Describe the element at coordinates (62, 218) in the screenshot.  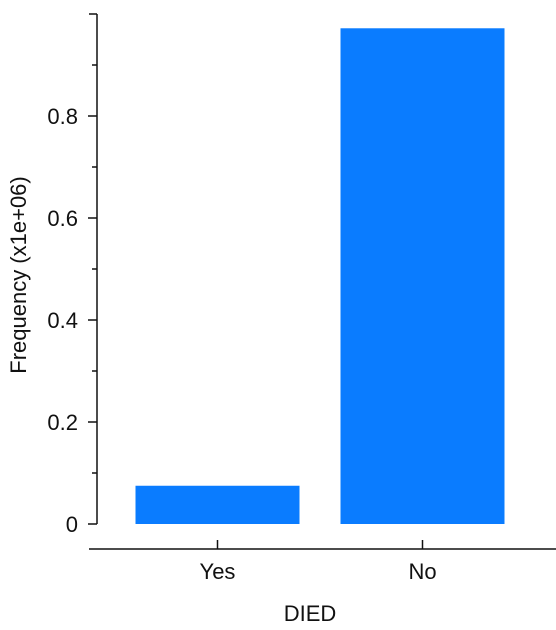
I see `y-tick-label: 0.6` at that location.